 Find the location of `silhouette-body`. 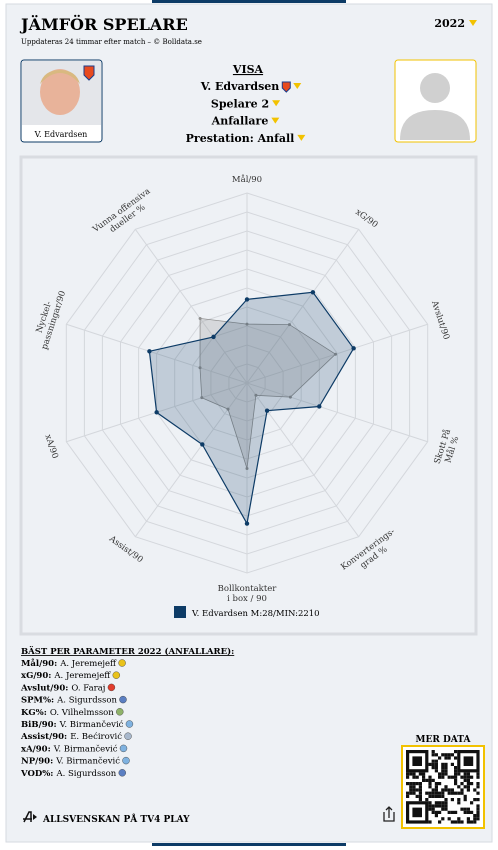

silhouette-body is located at coordinates (435, 125).